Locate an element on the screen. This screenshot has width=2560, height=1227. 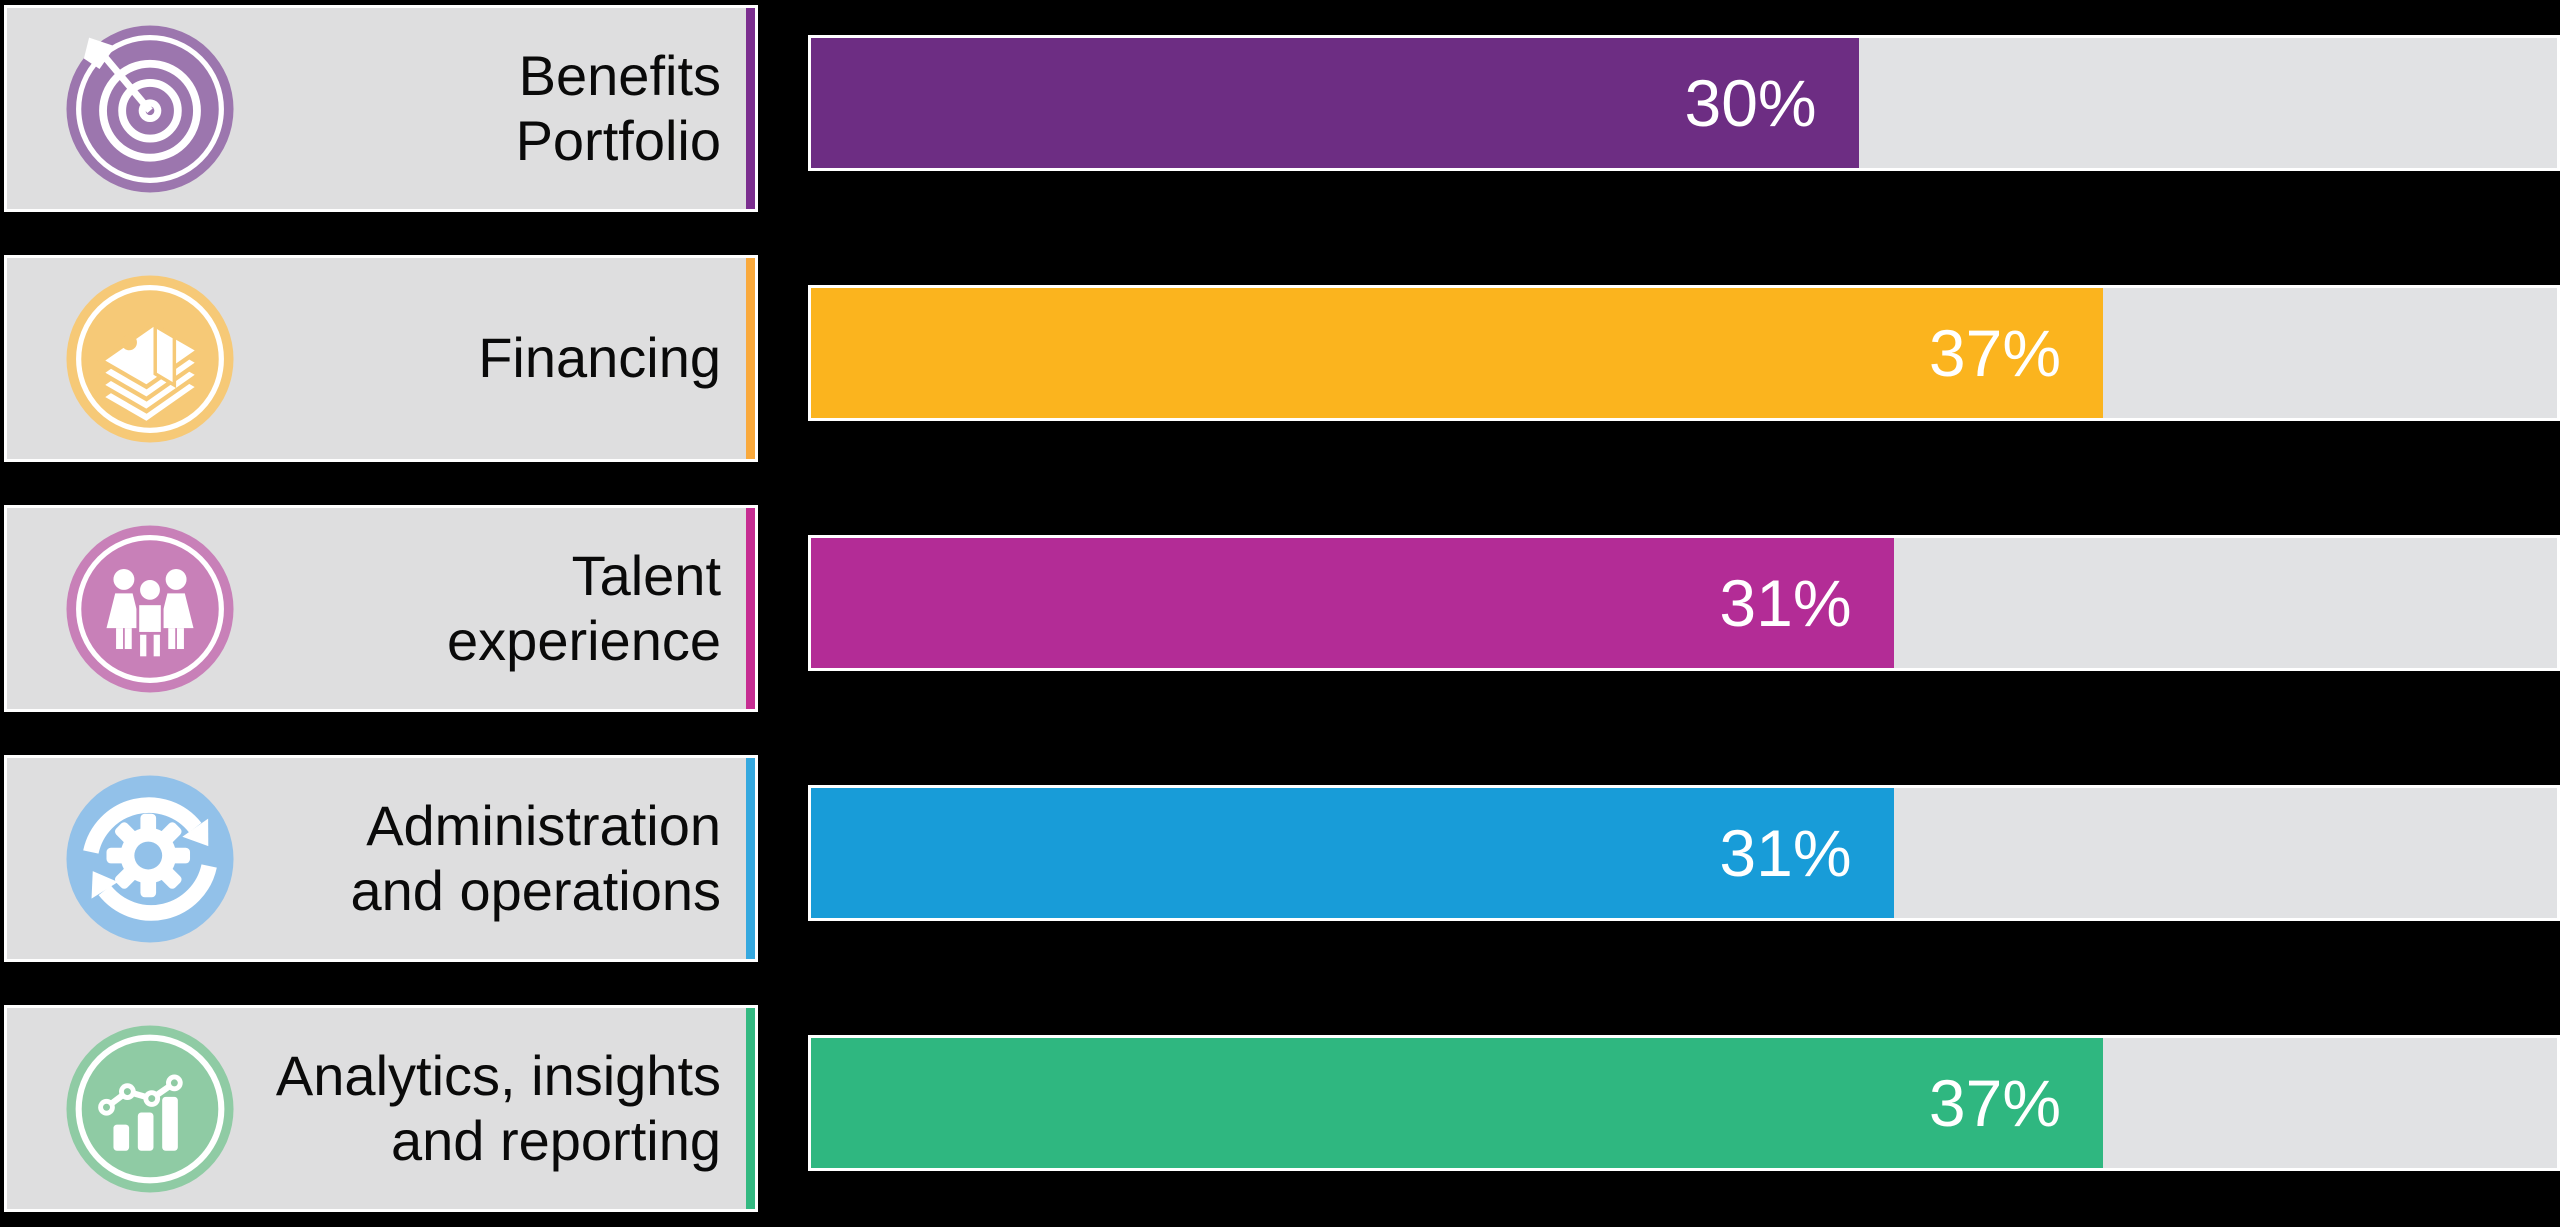
bar-value-label: 30% is located at coordinates (1750, 103).